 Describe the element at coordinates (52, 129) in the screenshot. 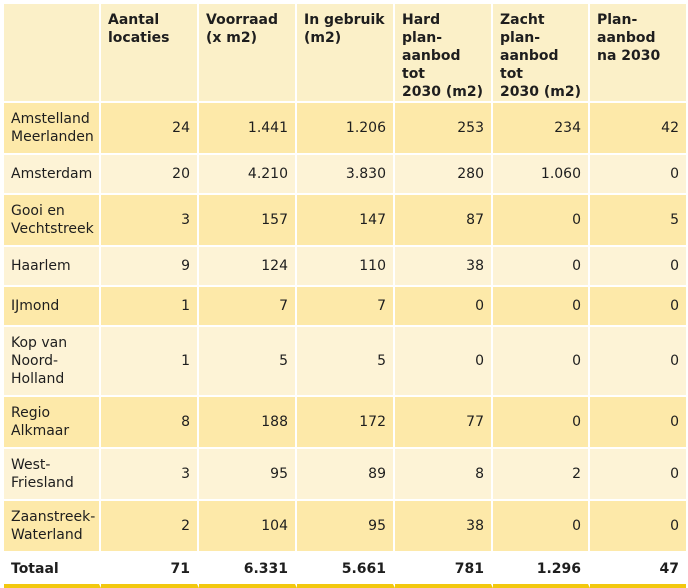

I see `region-name-cell: Amstelland Meerlanden` at that location.